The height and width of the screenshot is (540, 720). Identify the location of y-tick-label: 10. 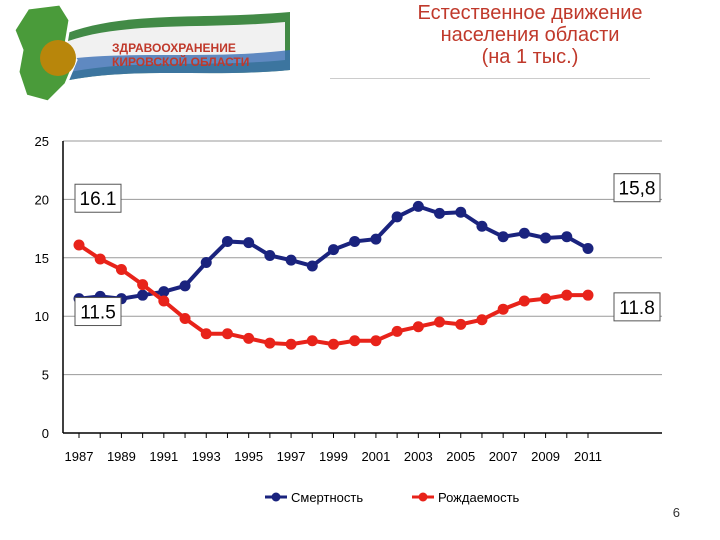
(42, 316).